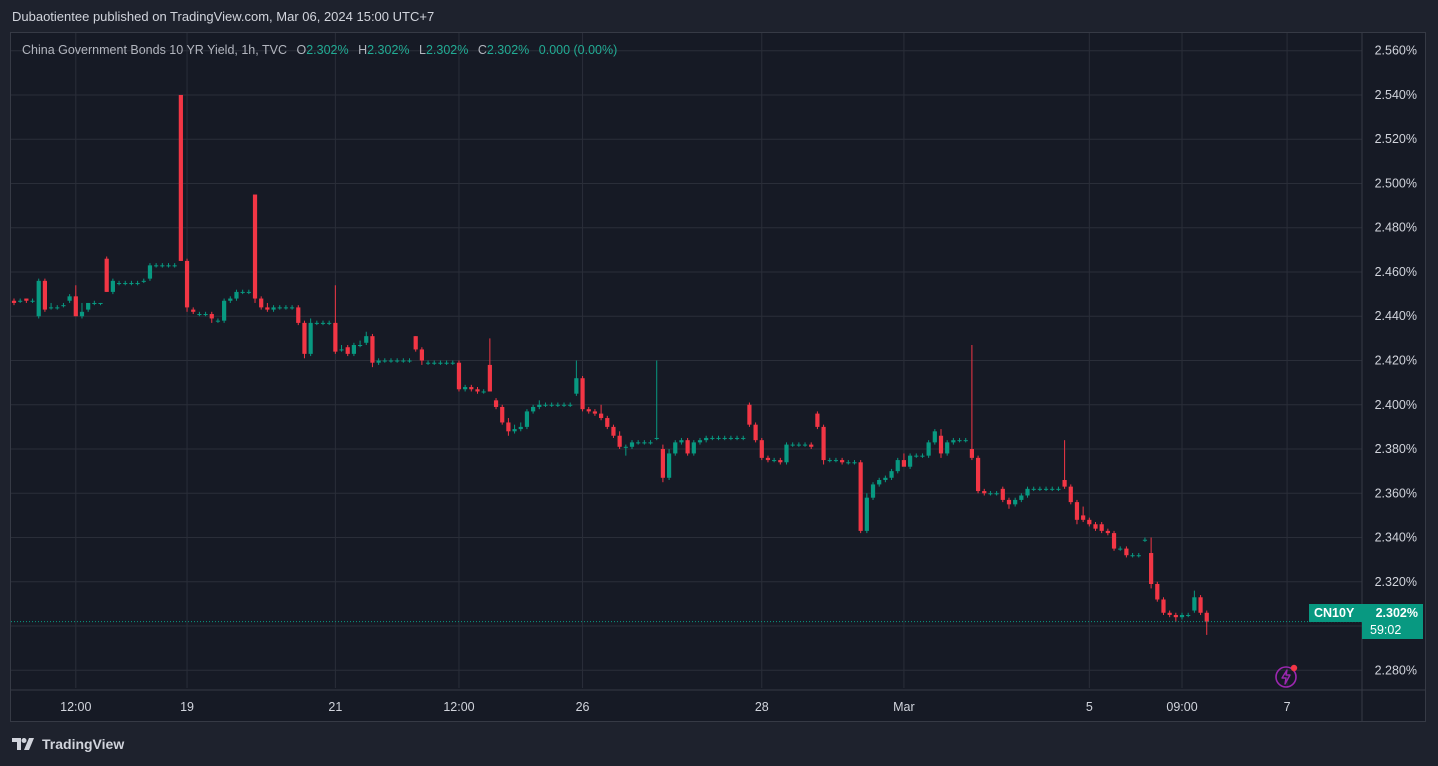  Describe the element at coordinates (1396, 670) in the screenshot. I see `y-tick-label: 2.280%` at that location.